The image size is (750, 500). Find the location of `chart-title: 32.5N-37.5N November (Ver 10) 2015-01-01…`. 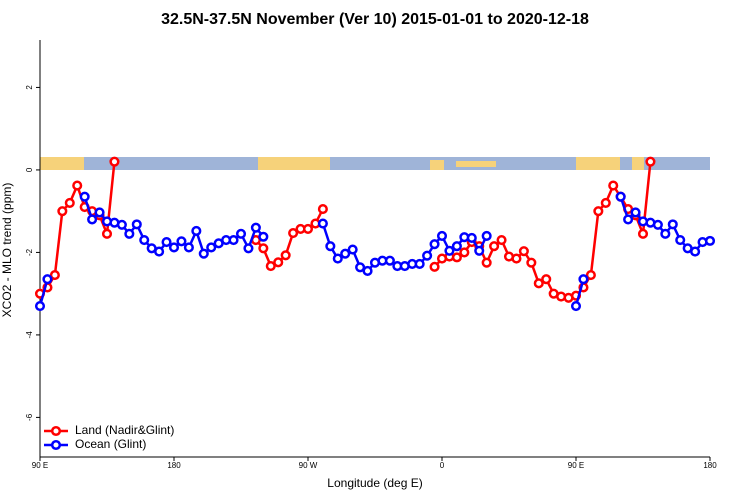

chart-title: 32.5N-37.5N November (Ver 10) 2015-01-01… is located at coordinates (375, 19).